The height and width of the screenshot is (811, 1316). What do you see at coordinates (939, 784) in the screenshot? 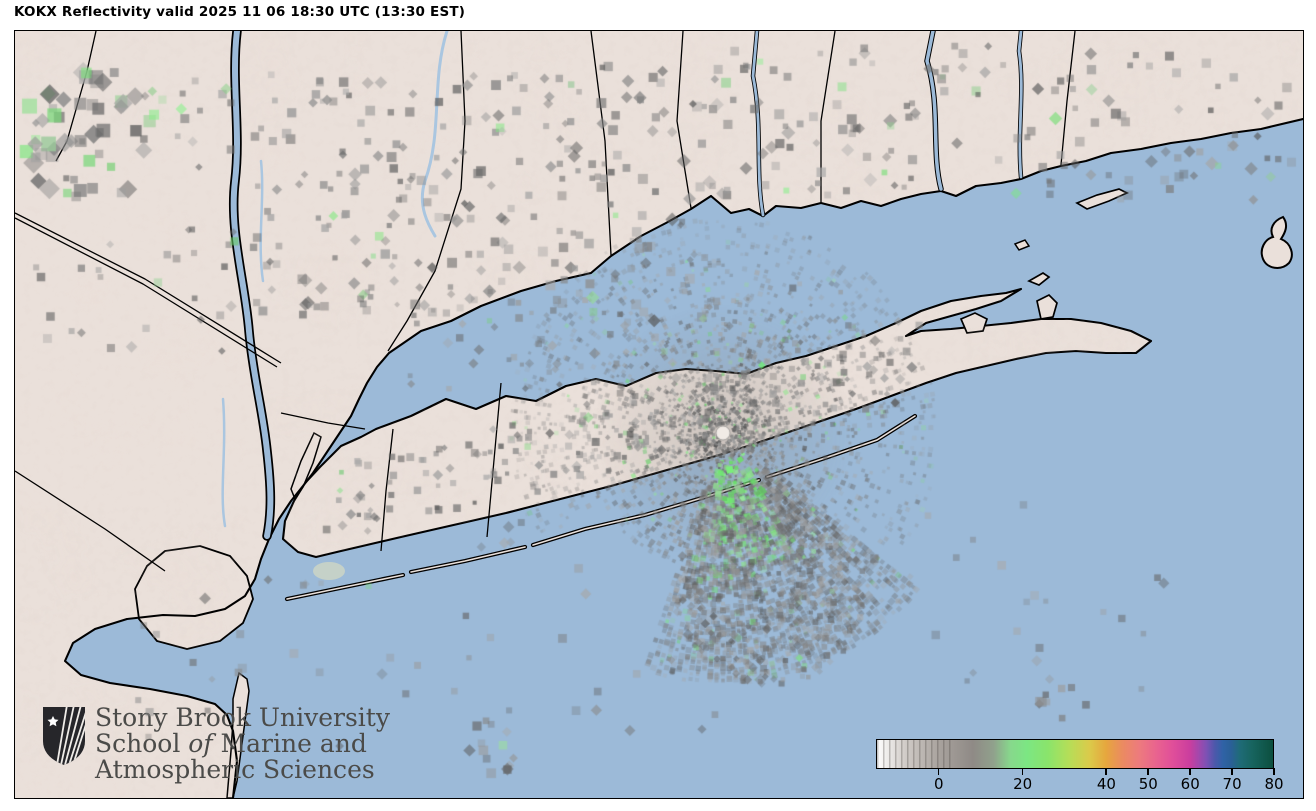
I see `colorbar-tick-label: 0` at bounding box center [939, 784].